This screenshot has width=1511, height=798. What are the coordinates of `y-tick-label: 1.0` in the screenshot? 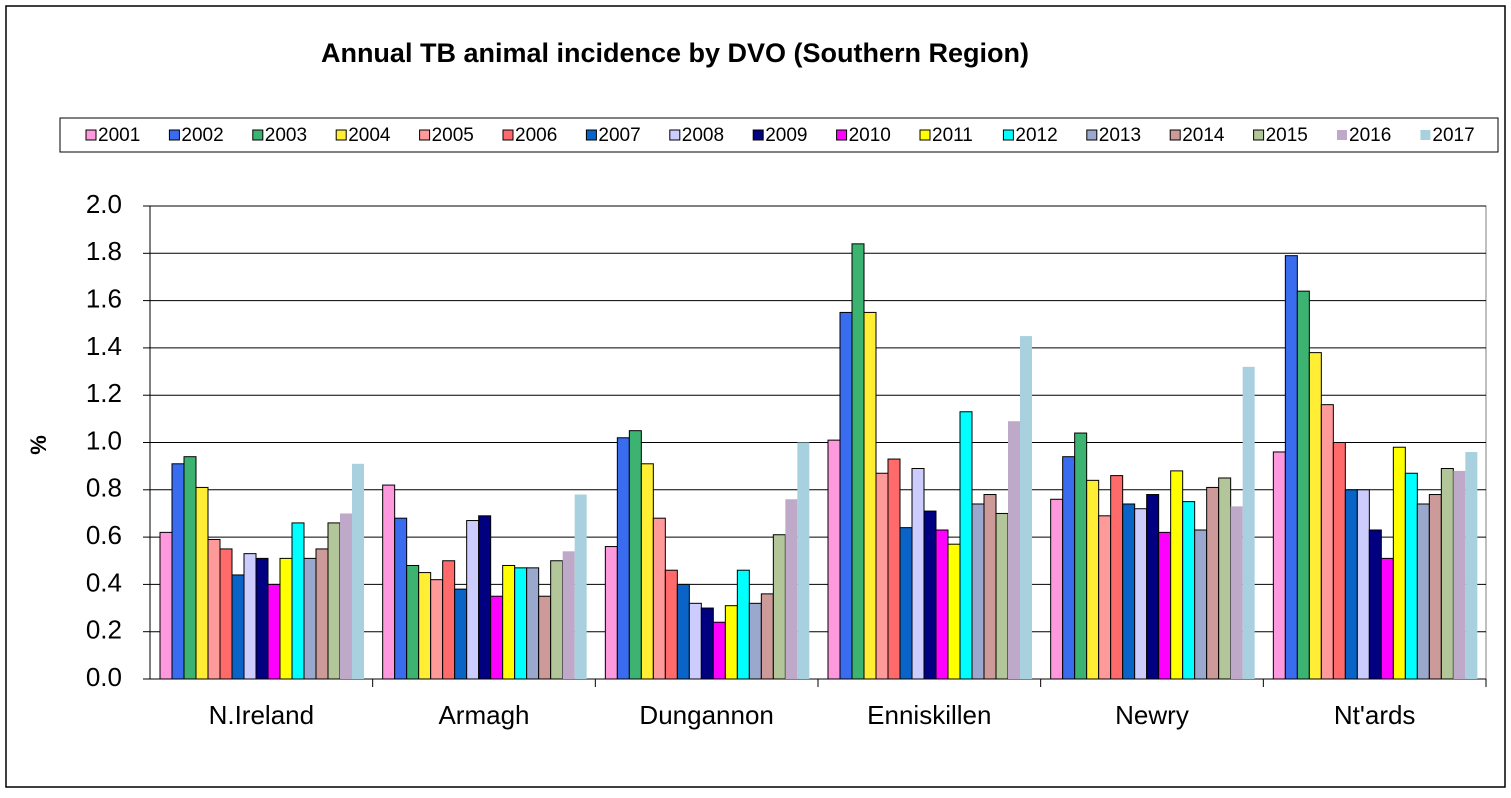 It's located at (104, 440).